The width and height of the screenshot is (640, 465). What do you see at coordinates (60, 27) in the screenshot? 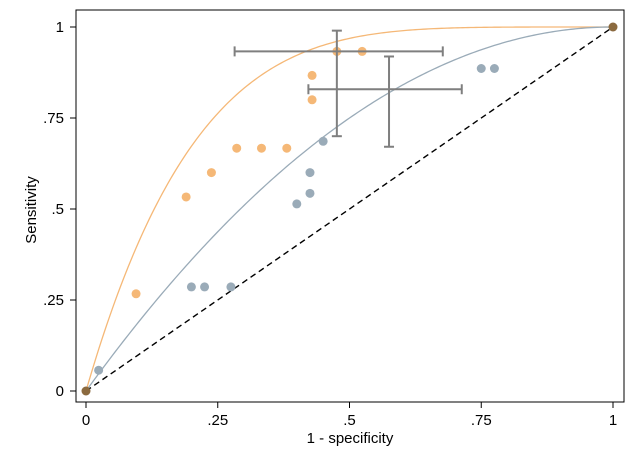
I see `y-tick-label: 1` at bounding box center [60, 27].